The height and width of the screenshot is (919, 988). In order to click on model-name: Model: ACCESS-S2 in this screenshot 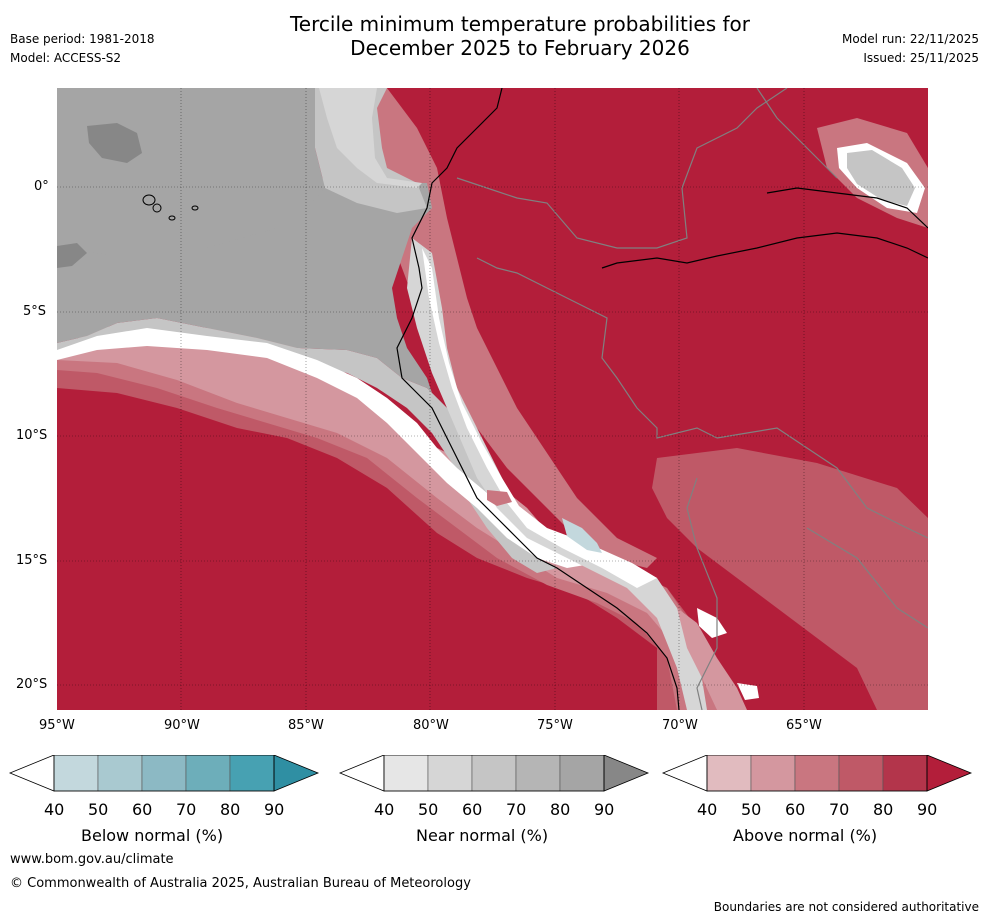, I will do `click(66, 58)`.